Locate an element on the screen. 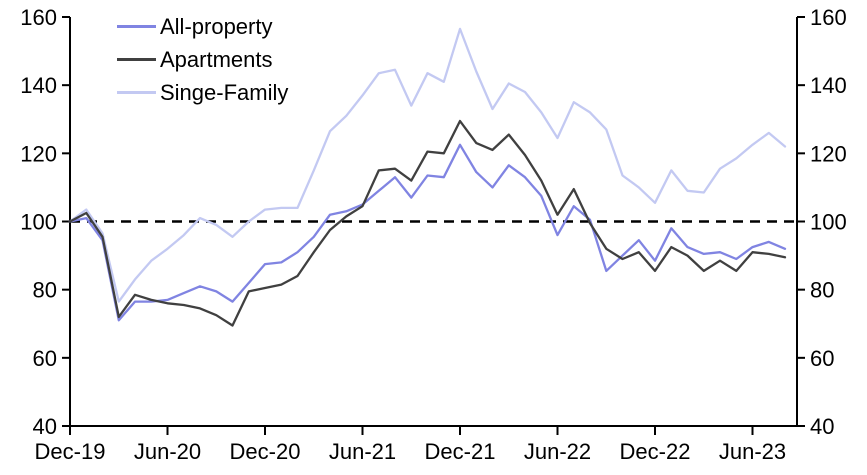 Image resolution: width=867 pixels, height=475 pixels. legend-swatch-all-property is located at coordinates (136, 26).